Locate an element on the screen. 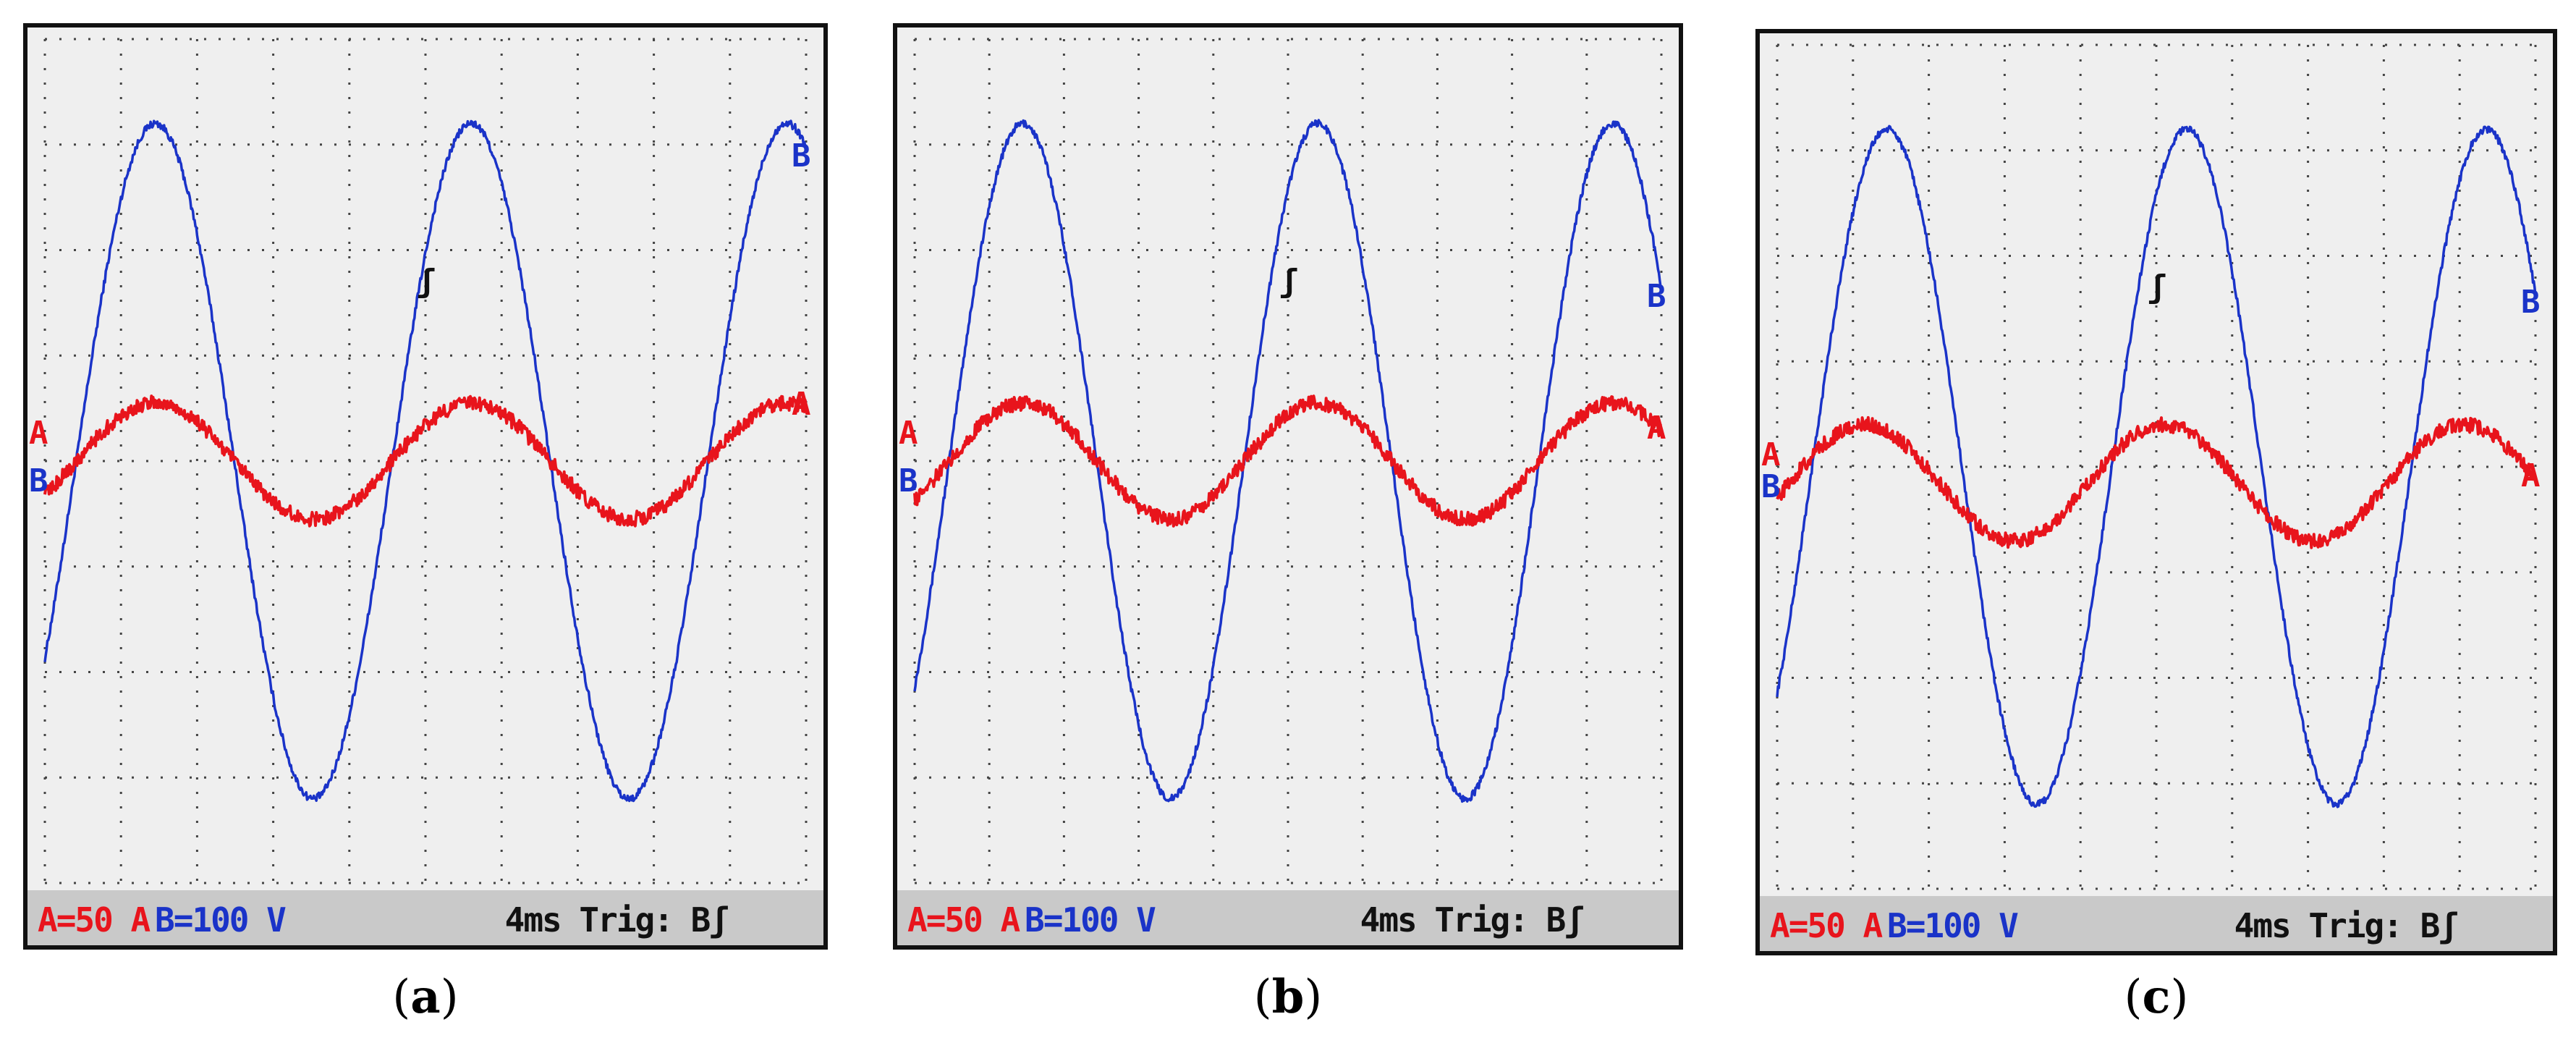 This screenshot has width=2576, height=1056. caption-c-letter: c is located at coordinates (2156, 997).